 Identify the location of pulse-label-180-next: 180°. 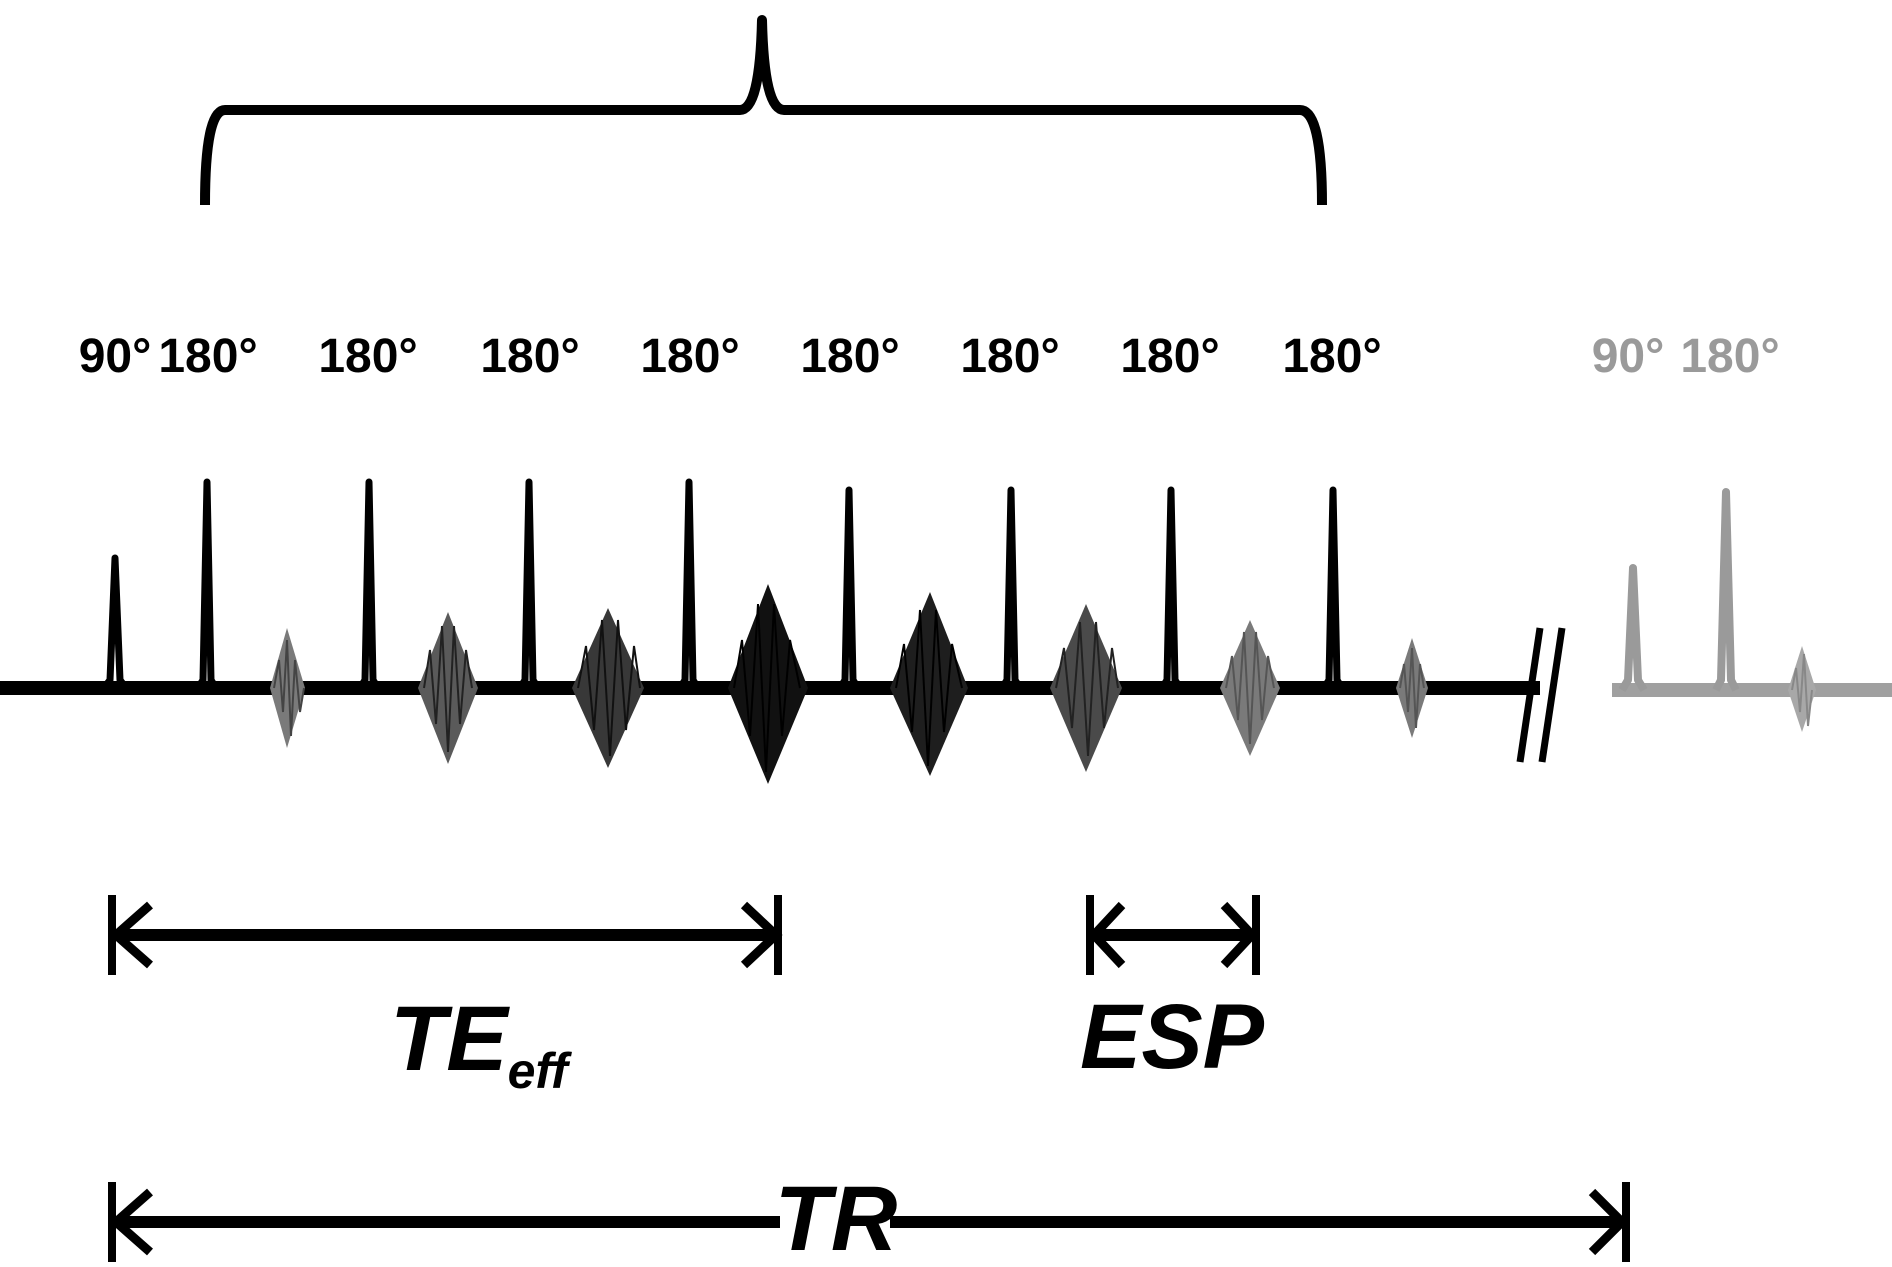
(1729, 356).